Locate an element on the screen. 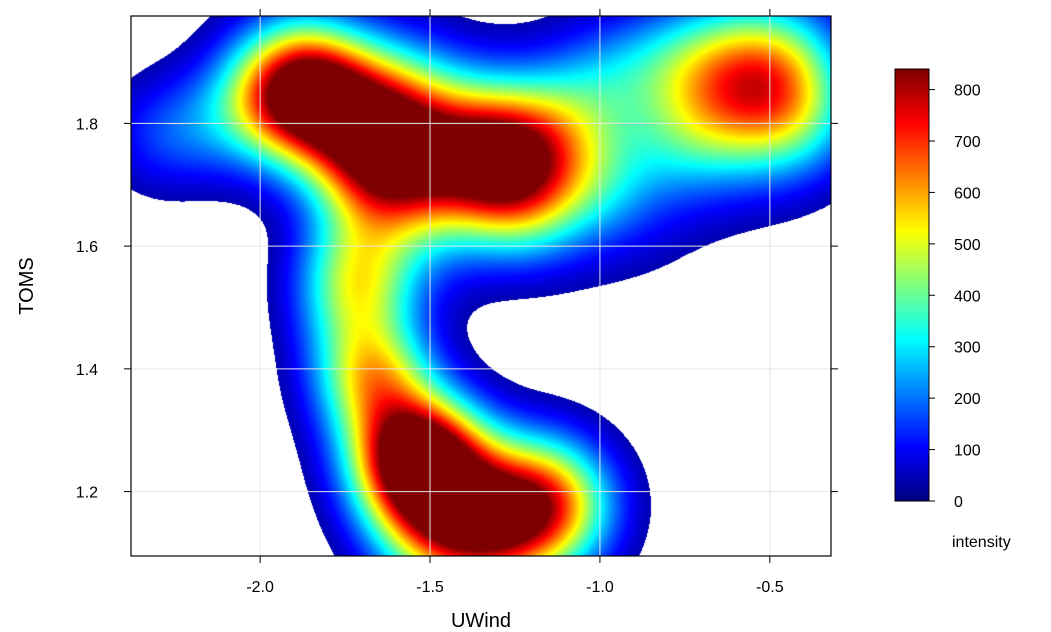  y-tick-label: 1.6 is located at coordinates (87, 247).